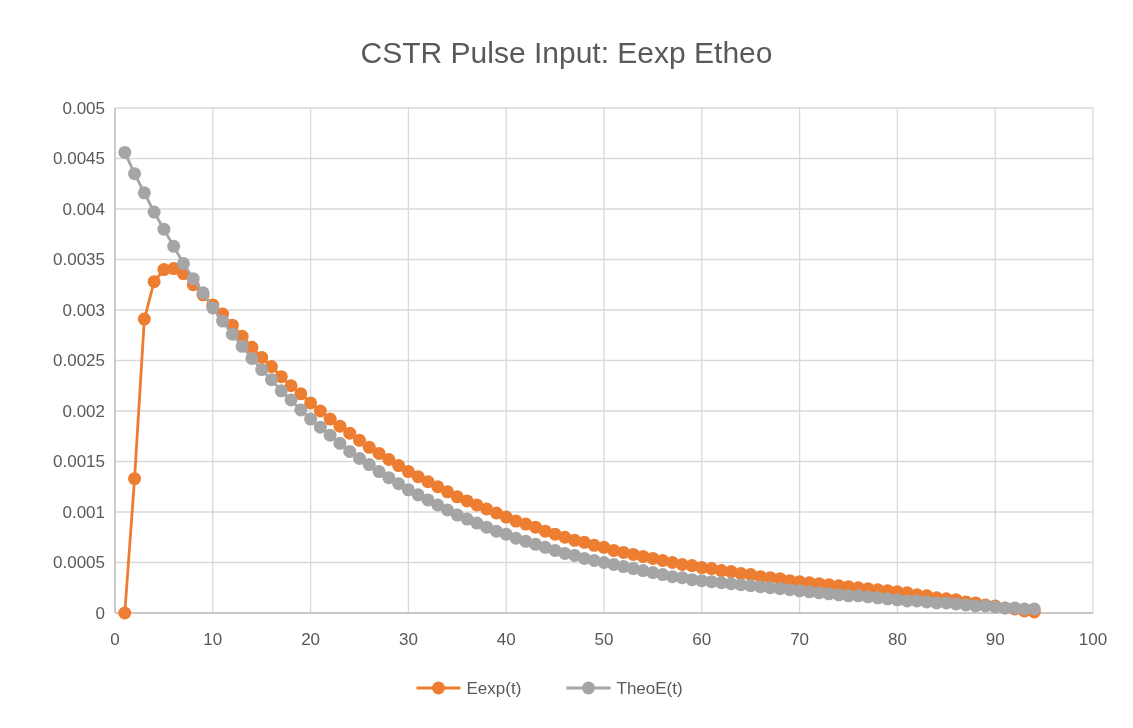  What do you see at coordinates (995, 639) in the screenshot?
I see `x-tick-label: 90` at bounding box center [995, 639].